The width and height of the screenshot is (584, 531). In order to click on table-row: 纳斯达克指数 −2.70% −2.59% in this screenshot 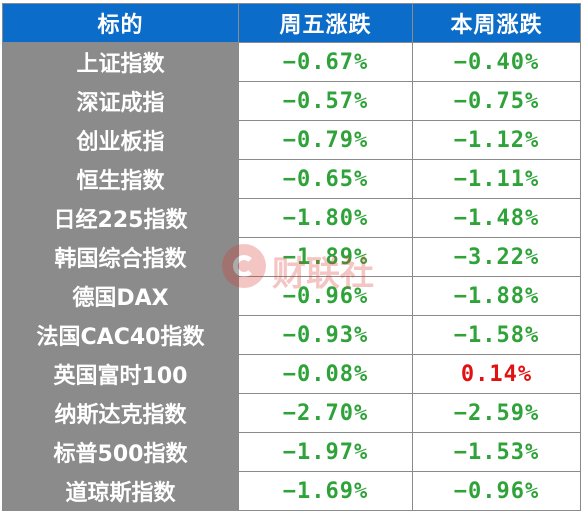, I will do `click(291, 413)`.